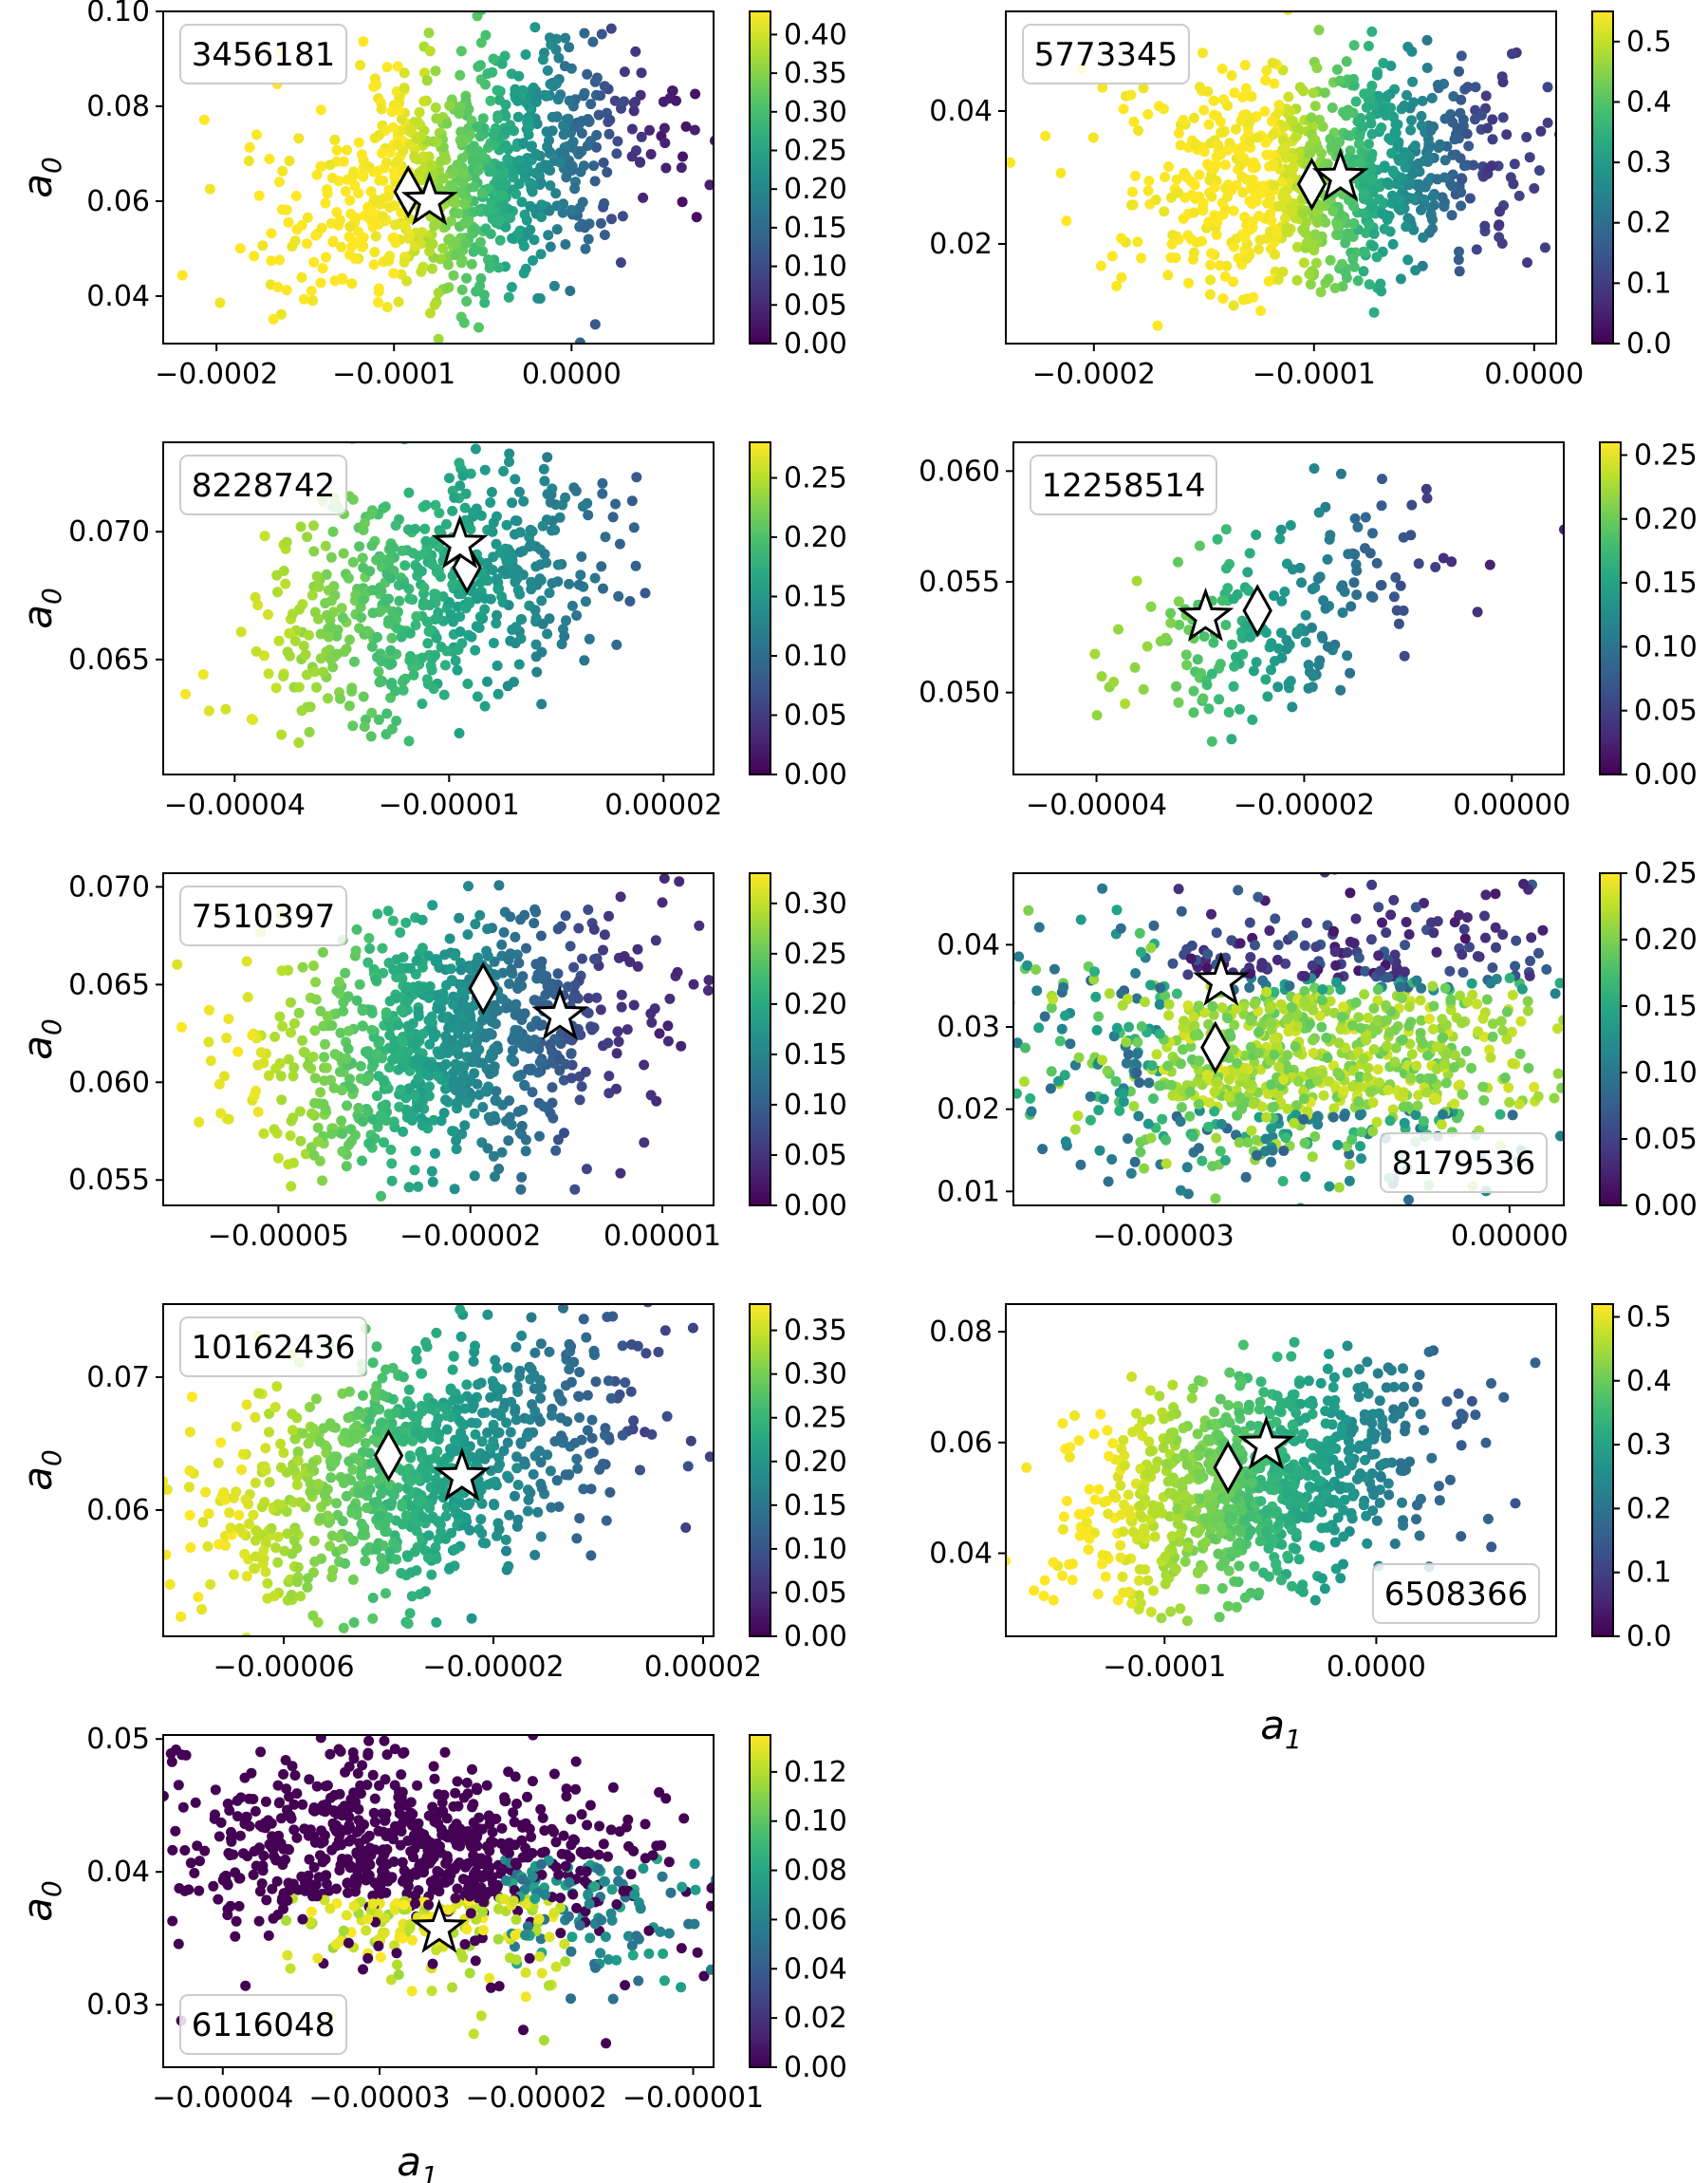  I want to click on y-tick-label: 0.06, so click(118, 201).